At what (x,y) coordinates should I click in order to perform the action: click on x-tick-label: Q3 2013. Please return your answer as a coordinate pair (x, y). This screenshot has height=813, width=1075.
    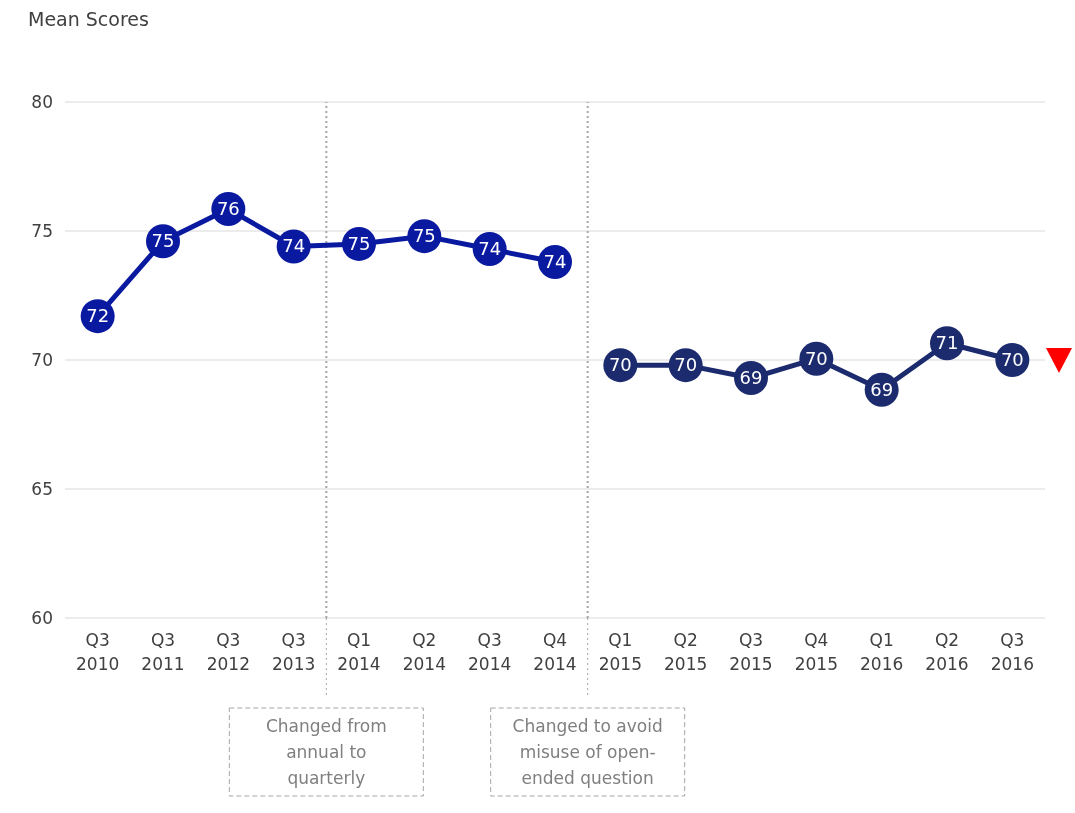
    Looking at the image, I should click on (294, 652).